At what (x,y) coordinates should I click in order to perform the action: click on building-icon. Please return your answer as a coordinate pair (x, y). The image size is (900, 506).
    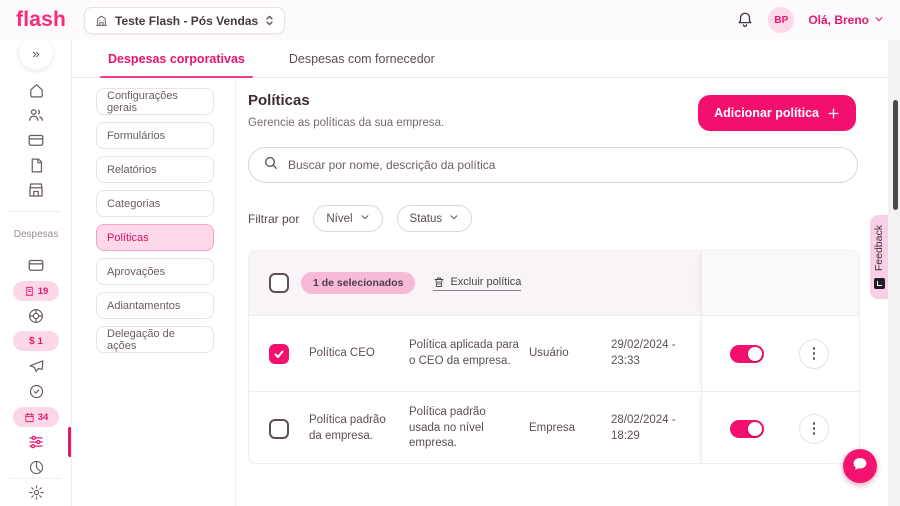
    Looking at the image, I should click on (101, 20).